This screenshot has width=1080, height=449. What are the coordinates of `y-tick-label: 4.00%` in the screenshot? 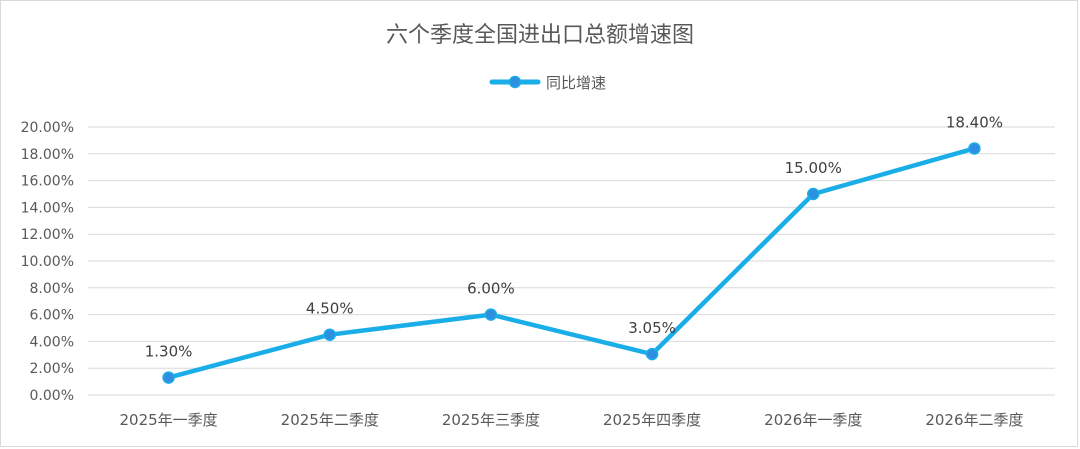 It's located at (52, 342).